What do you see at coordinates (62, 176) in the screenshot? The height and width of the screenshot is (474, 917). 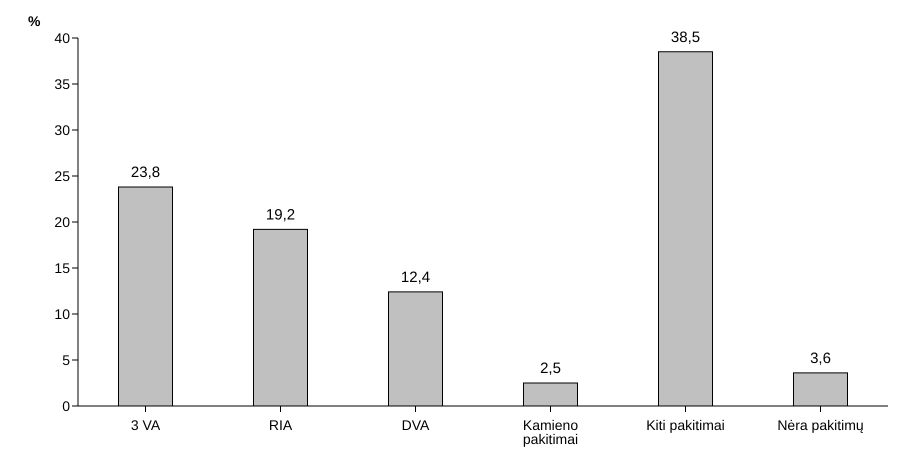 I see `y-tick-label: 25` at bounding box center [62, 176].